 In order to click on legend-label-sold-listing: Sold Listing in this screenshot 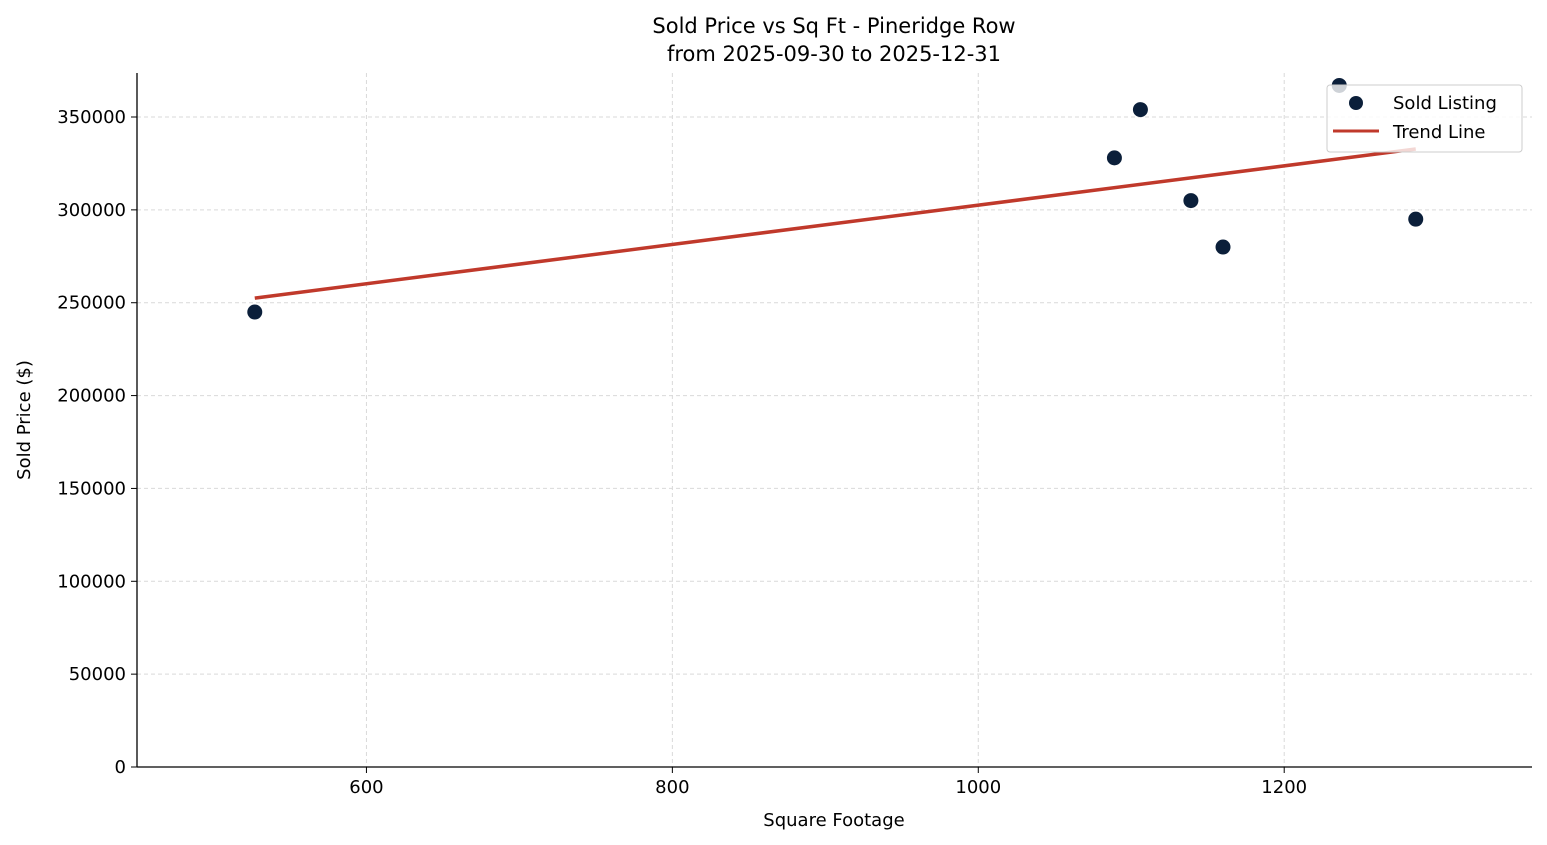, I will do `click(1445, 103)`.